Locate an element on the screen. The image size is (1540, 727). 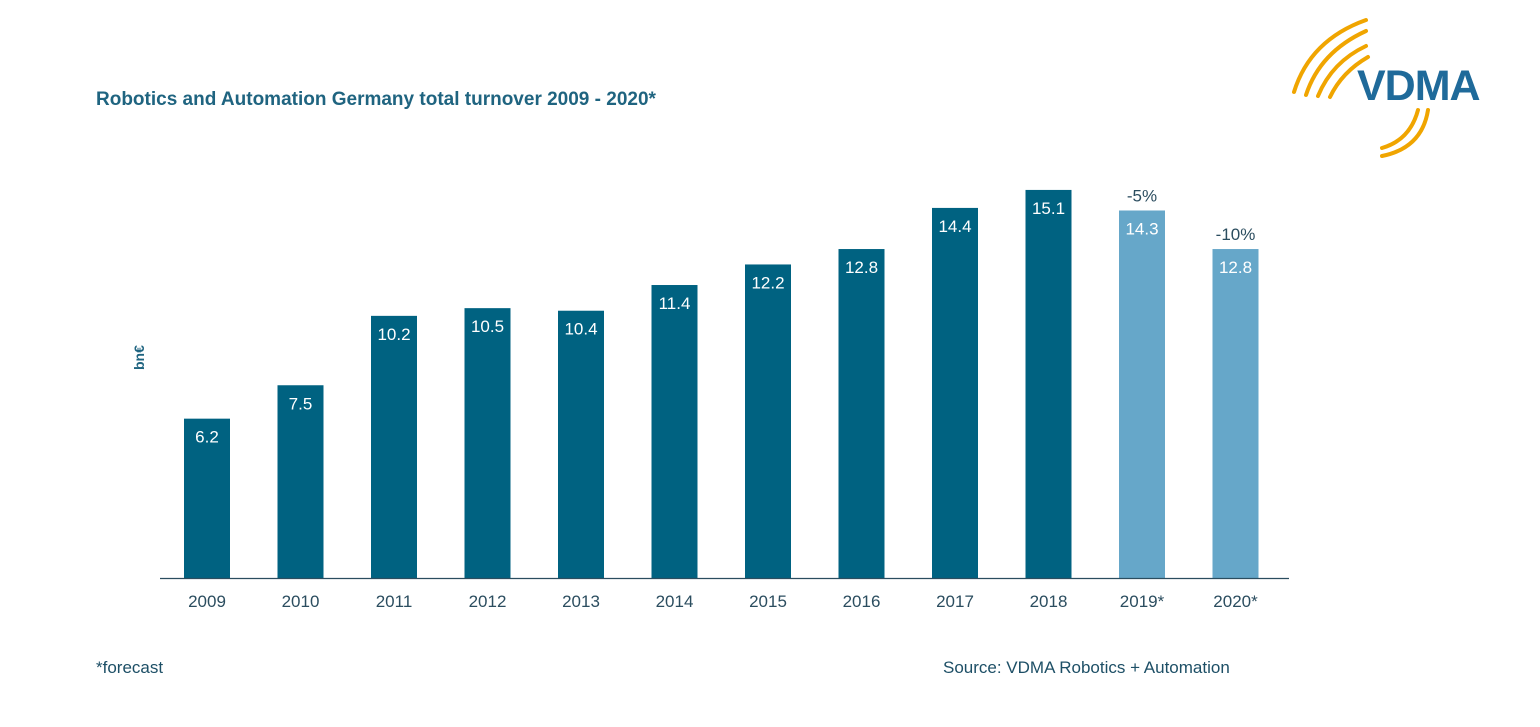
data-label: 10.5 is located at coordinates (487, 326).